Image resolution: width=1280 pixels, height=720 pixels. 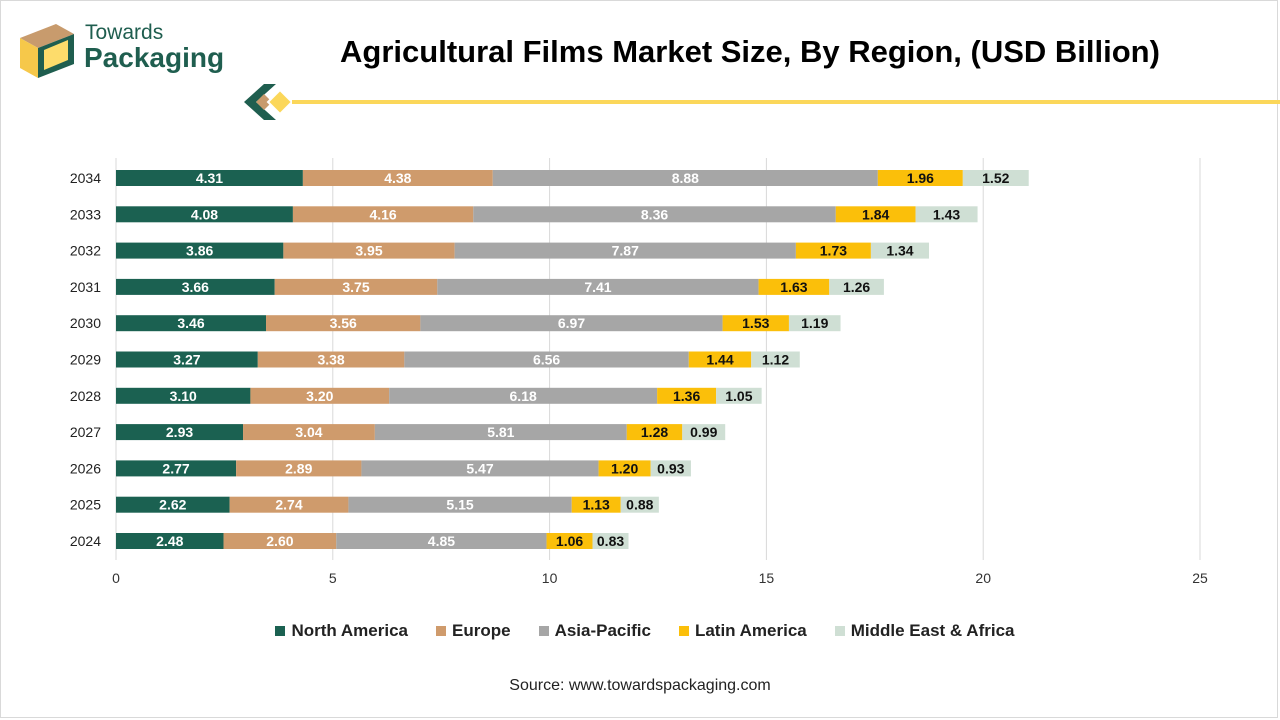 I want to click on bar-data-label: 0.83, so click(x=610, y=541).